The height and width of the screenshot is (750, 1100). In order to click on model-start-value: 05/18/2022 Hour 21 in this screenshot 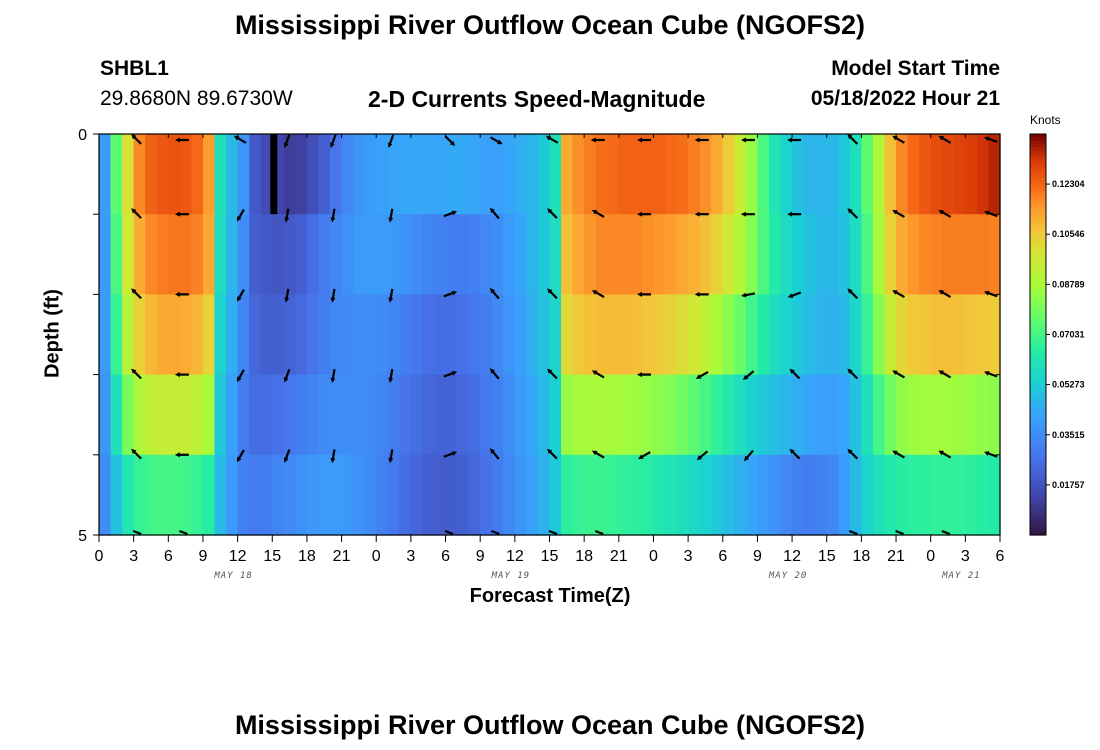, I will do `click(905, 98)`.